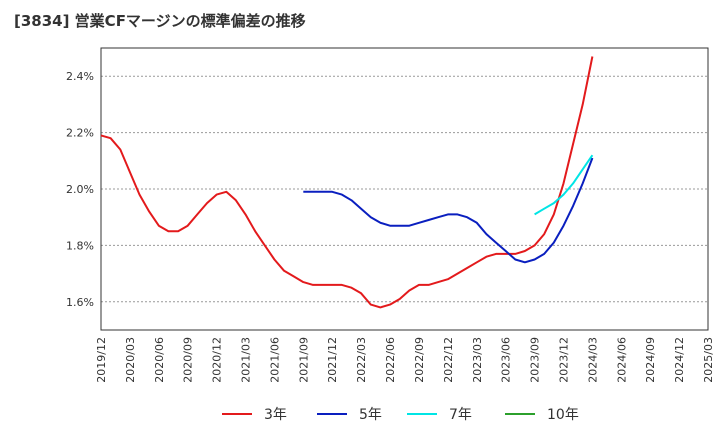 This screenshot has height=440, width=720. Describe the element at coordinates (419, 360) in the screenshot. I see `x-tick-label: 2022/09` at that location.